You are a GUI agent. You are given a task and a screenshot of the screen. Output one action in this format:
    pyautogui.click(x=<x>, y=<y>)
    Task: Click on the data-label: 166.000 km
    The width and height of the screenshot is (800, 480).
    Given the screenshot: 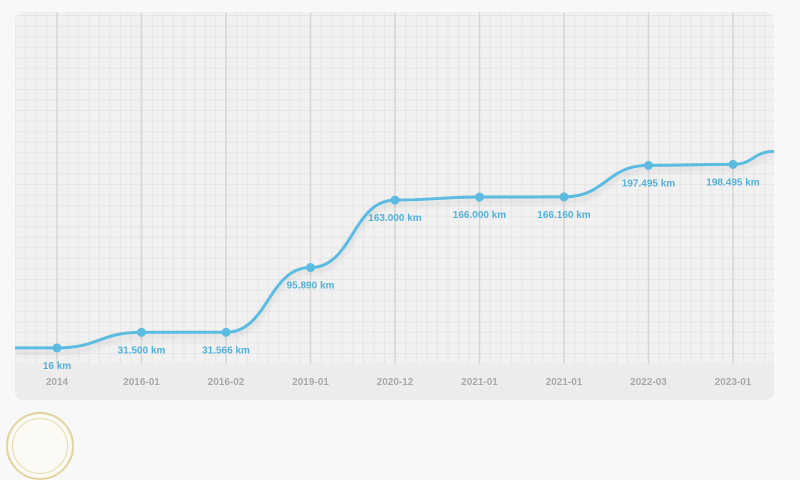 What is the action you would take?
    pyautogui.click(x=479, y=215)
    